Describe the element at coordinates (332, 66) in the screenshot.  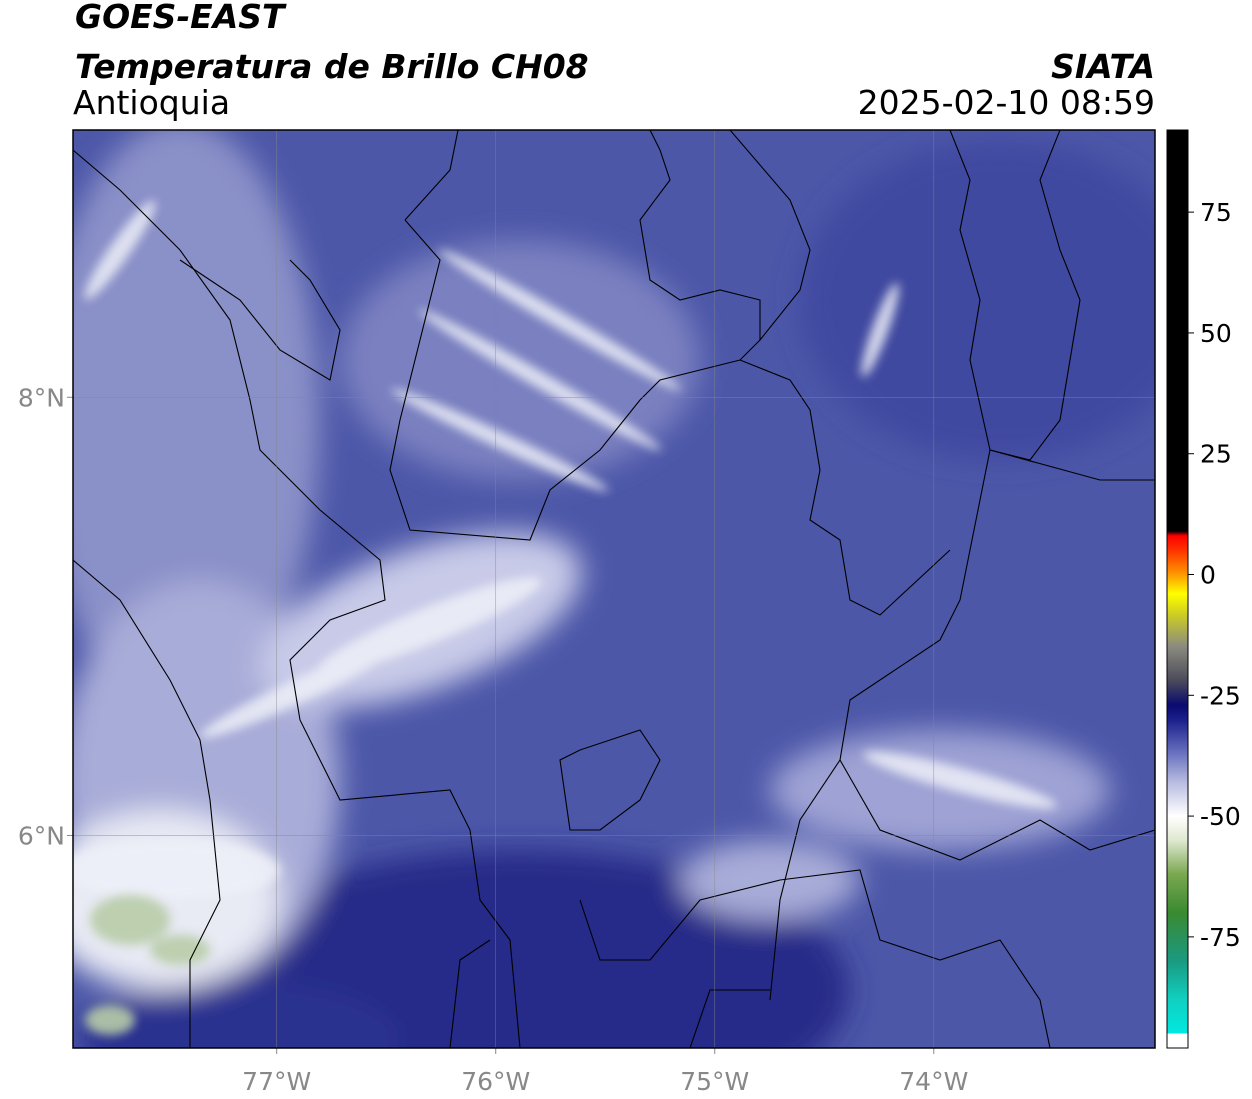
I see `subtitle: Temperatura de Brillo CH08` at that location.